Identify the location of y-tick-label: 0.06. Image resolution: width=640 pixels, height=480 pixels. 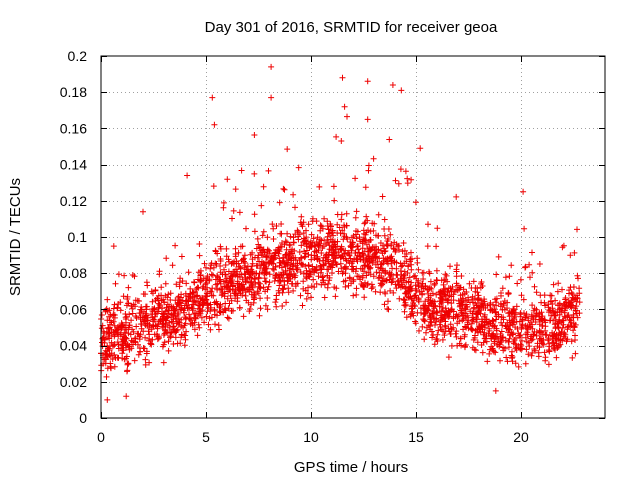
(73, 309).